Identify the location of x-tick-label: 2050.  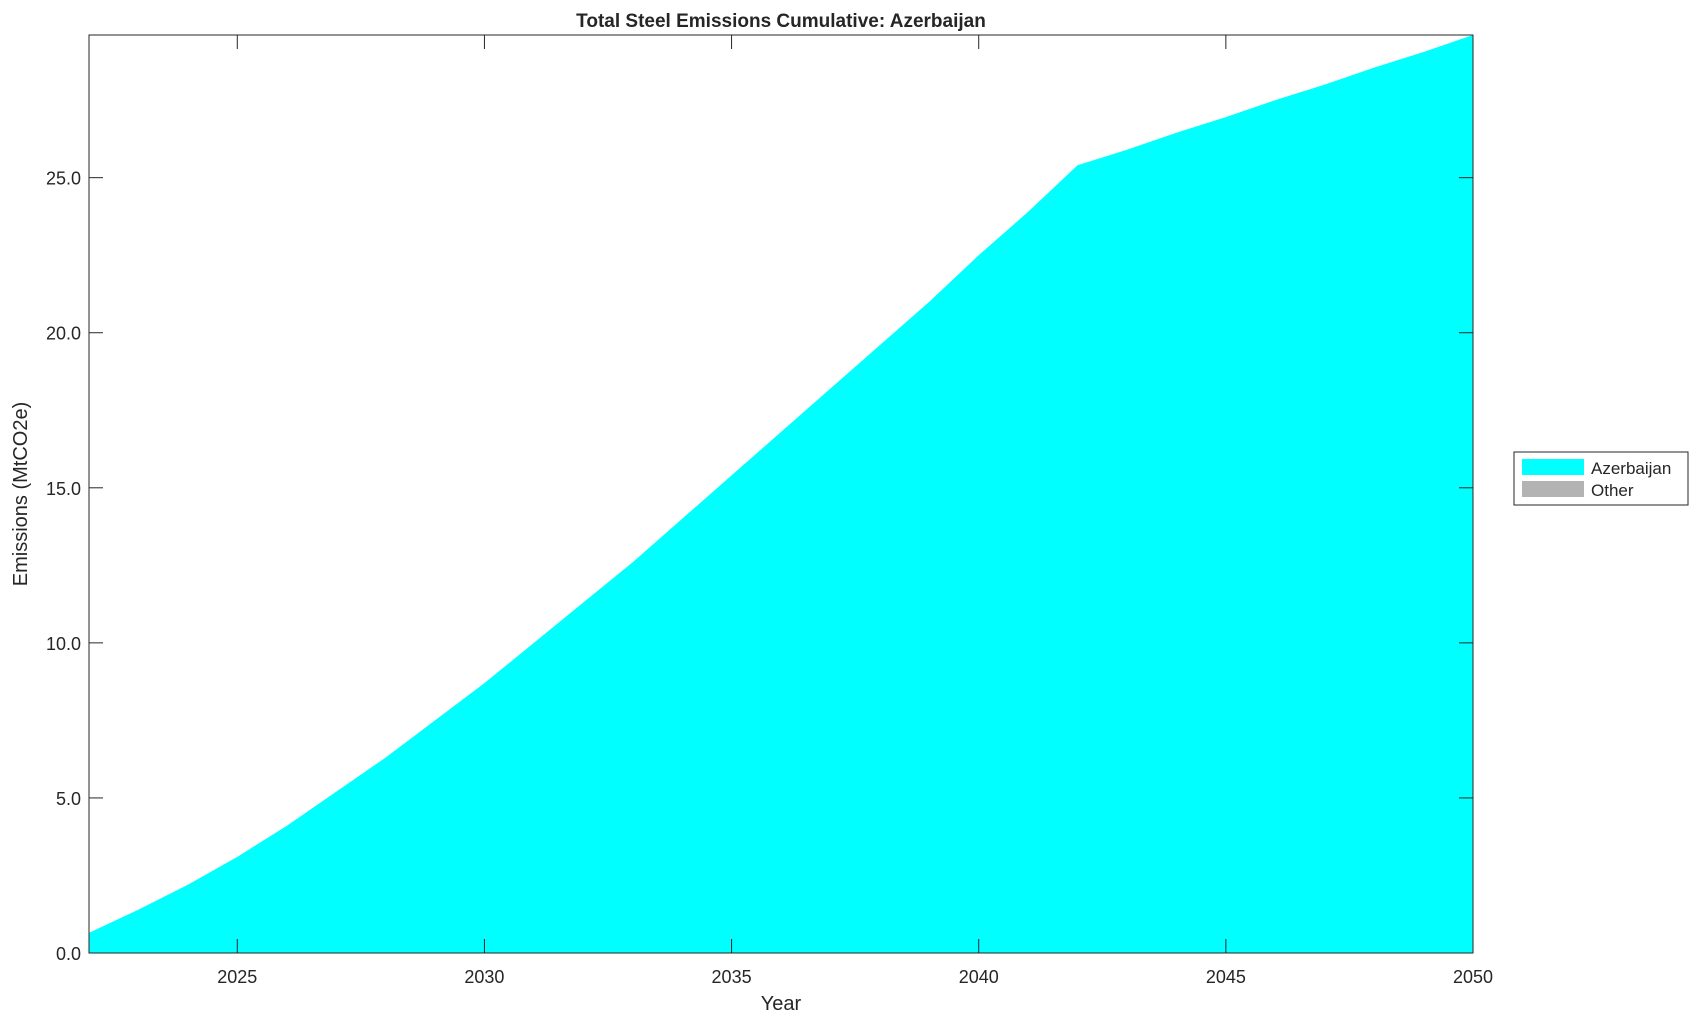
(1473, 977).